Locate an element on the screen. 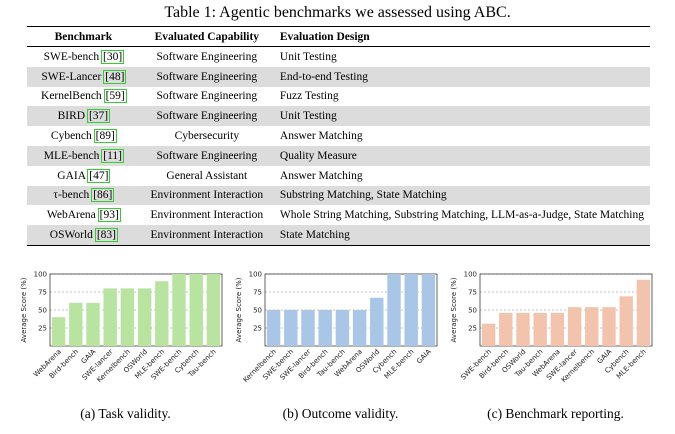 Image resolution: width=675 pixels, height=434 pixels. design-cell: Quality Measure is located at coordinates (318, 155).